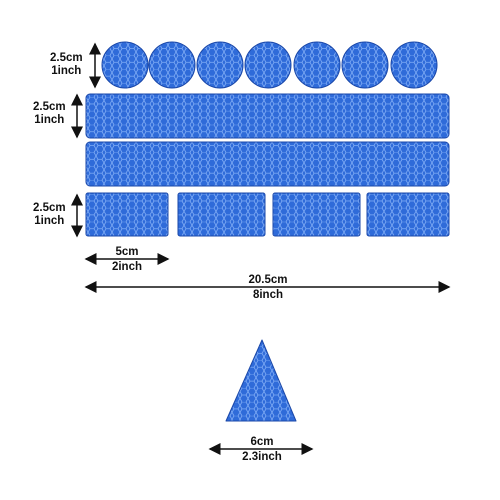  What do you see at coordinates (268, 295) in the screenshot?
I see `strip-width-imperial: 8inch` at bounding box center [268, 295].